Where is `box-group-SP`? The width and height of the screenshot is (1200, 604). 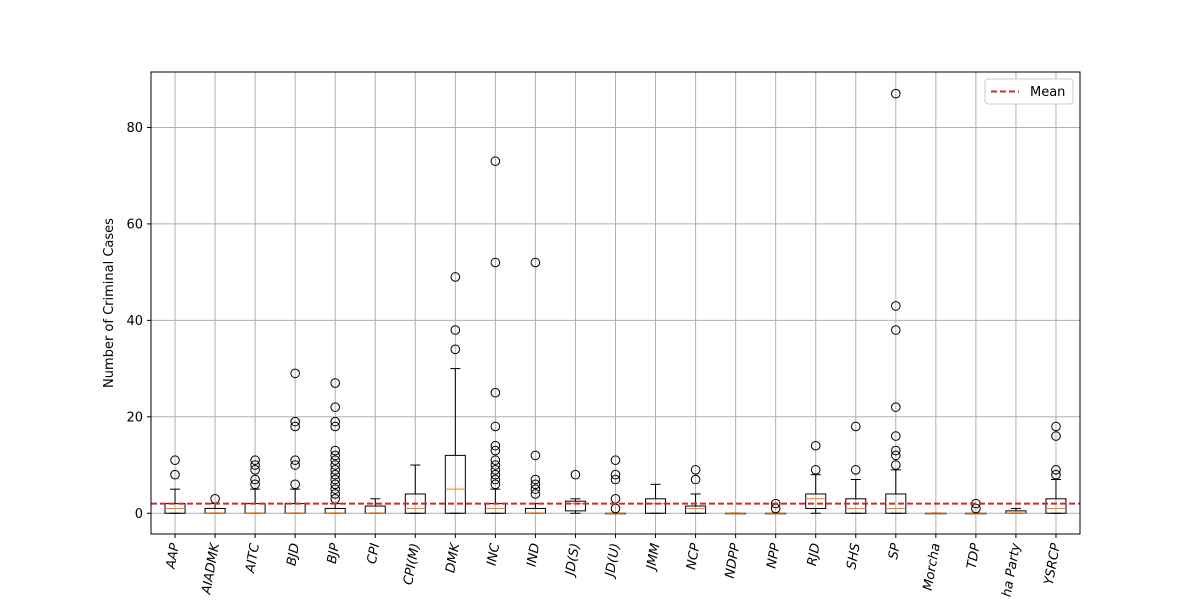
box-group-SP is located at coordinates (896, 301).